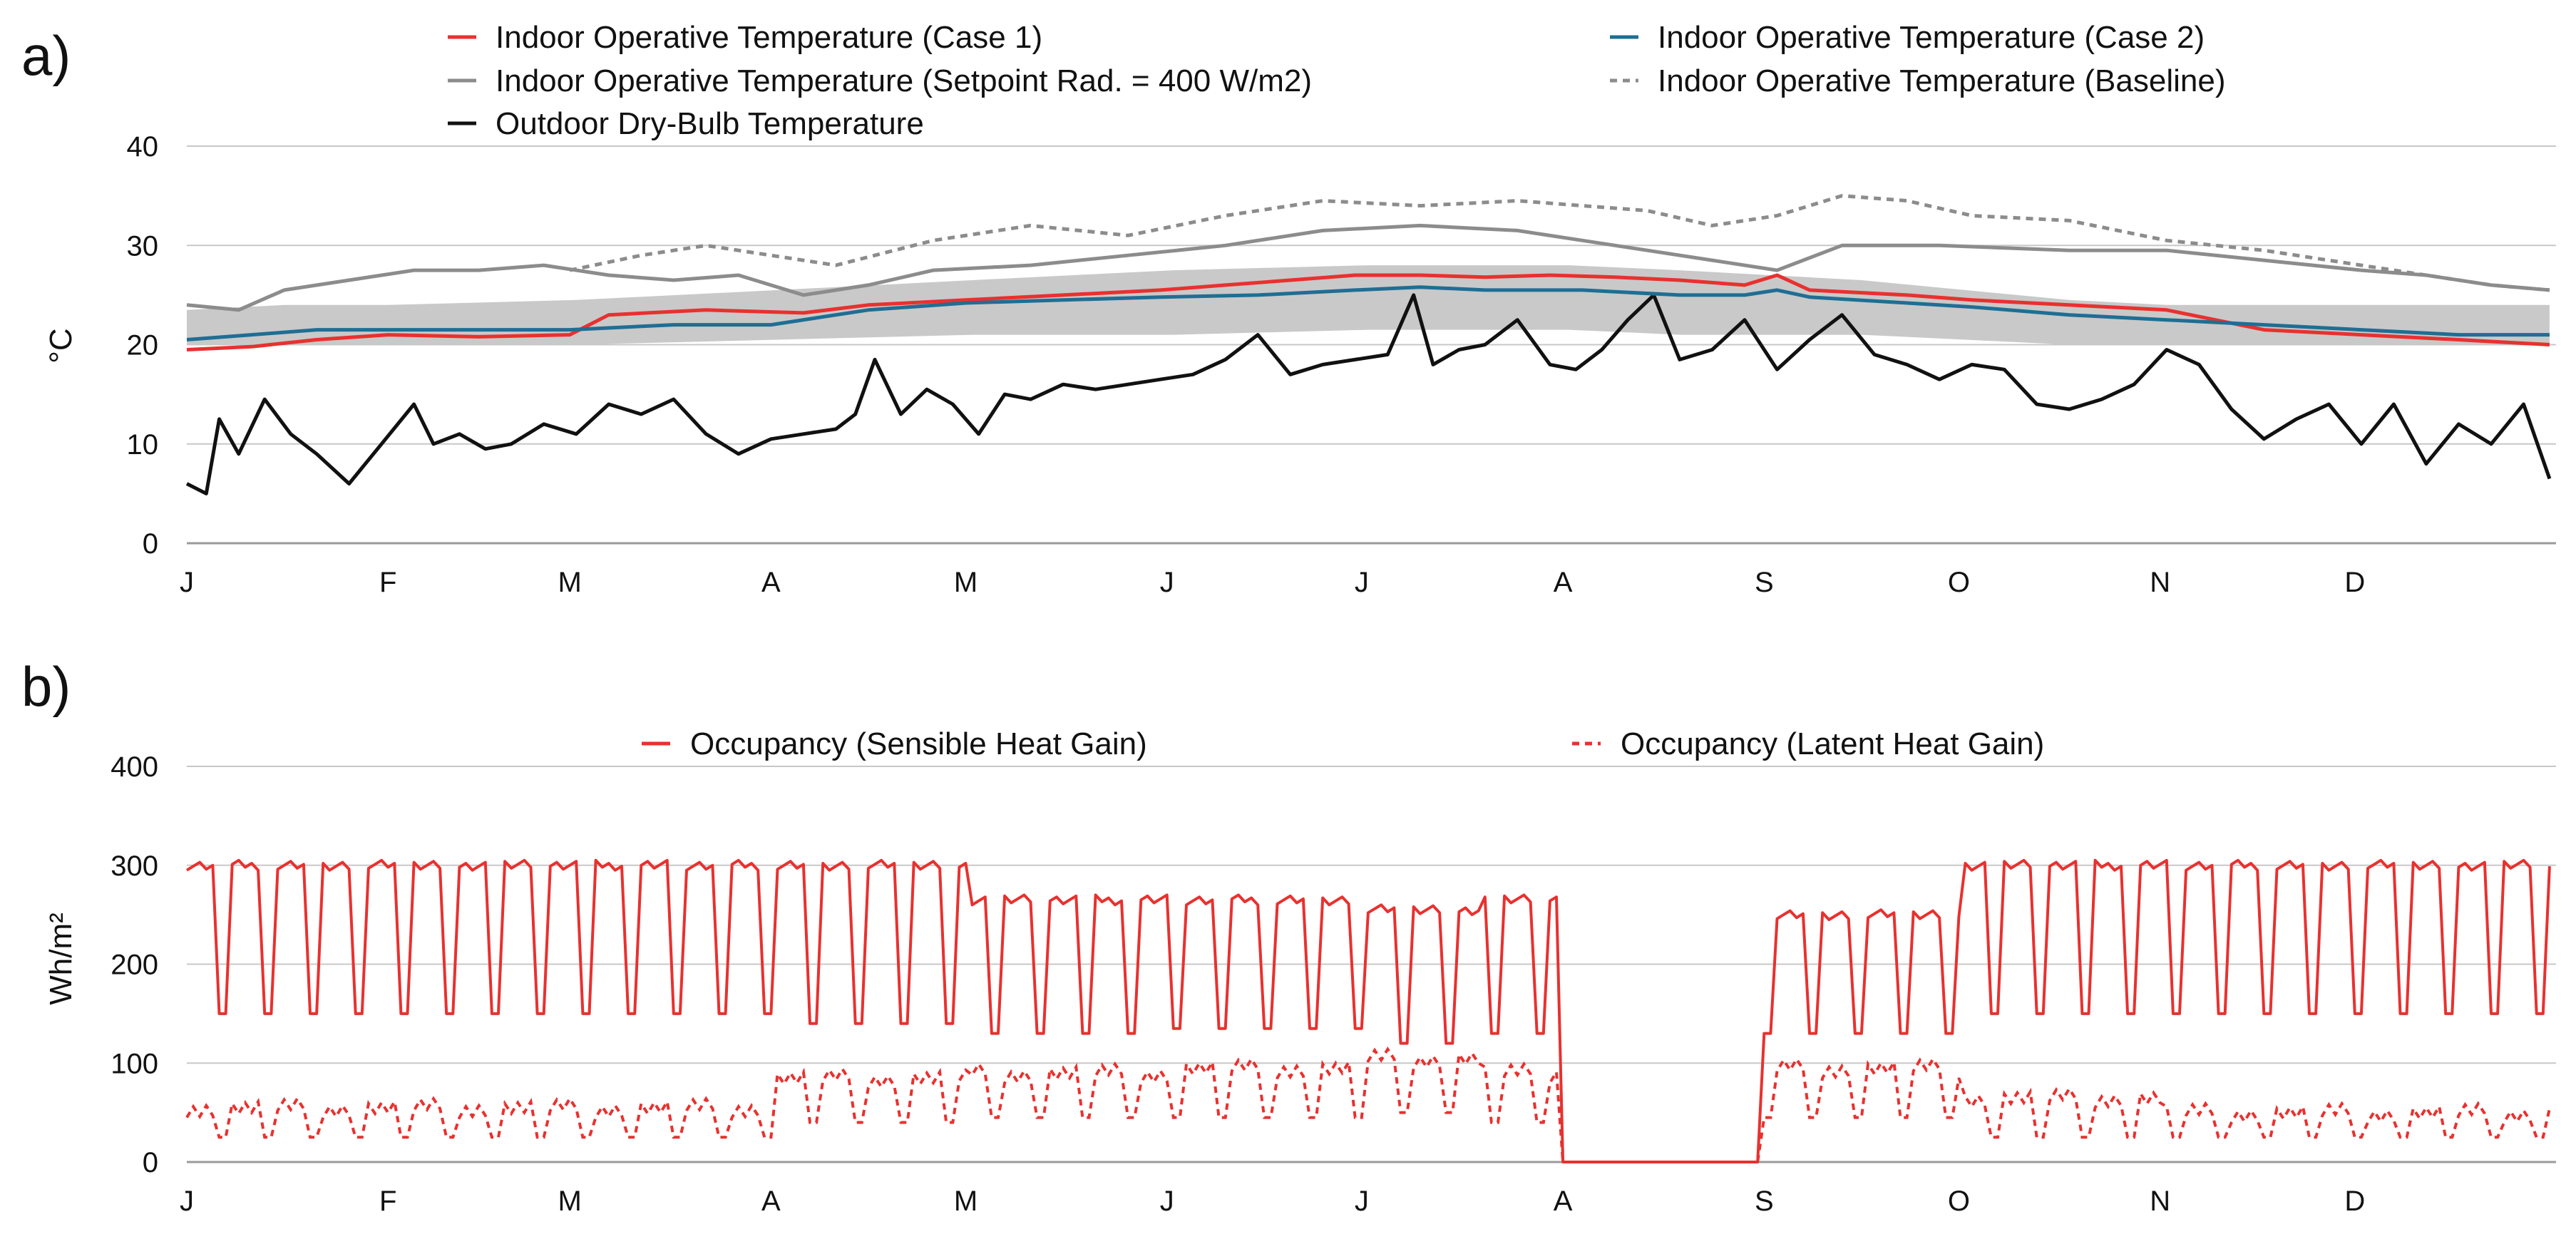  Describe the element at coordinates (150, 1162) in the screenshot. I see `panel-b-y-tick-label: 0` at that location.